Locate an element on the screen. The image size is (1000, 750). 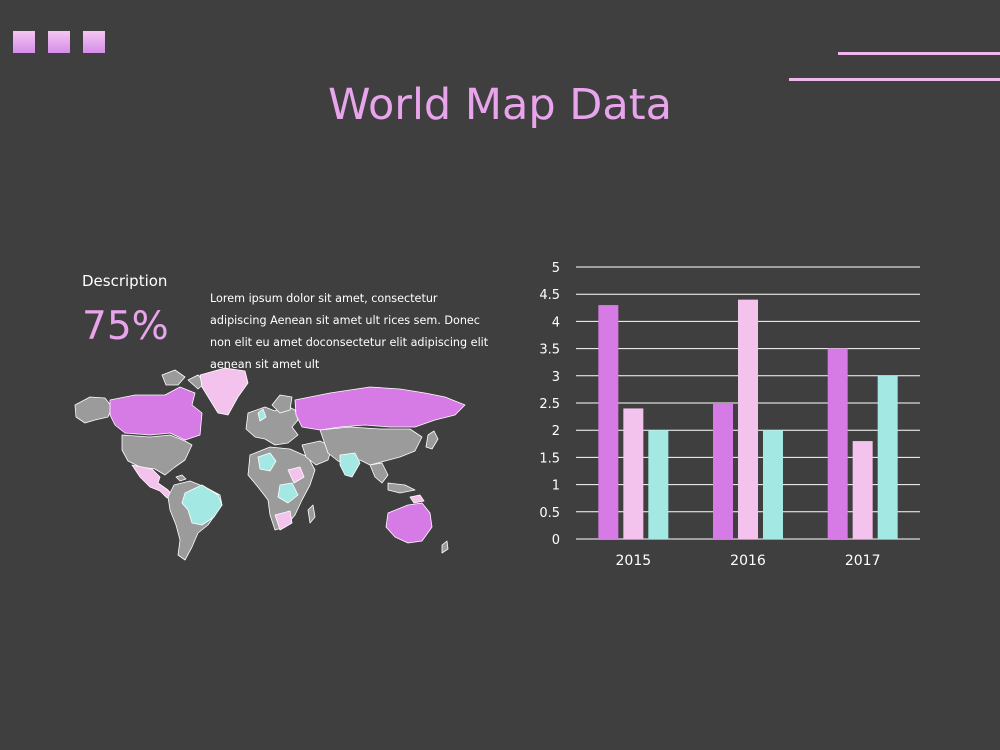
map-indonesia is located at coordinates (417, 499).